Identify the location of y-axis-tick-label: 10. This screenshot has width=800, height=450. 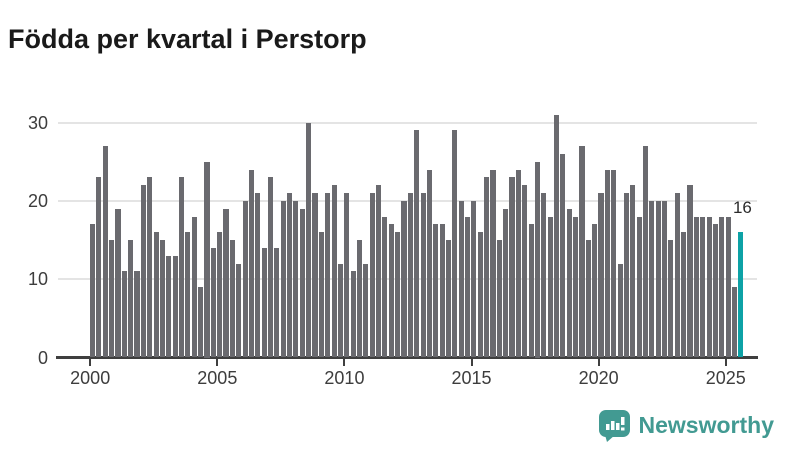
(37, 279).